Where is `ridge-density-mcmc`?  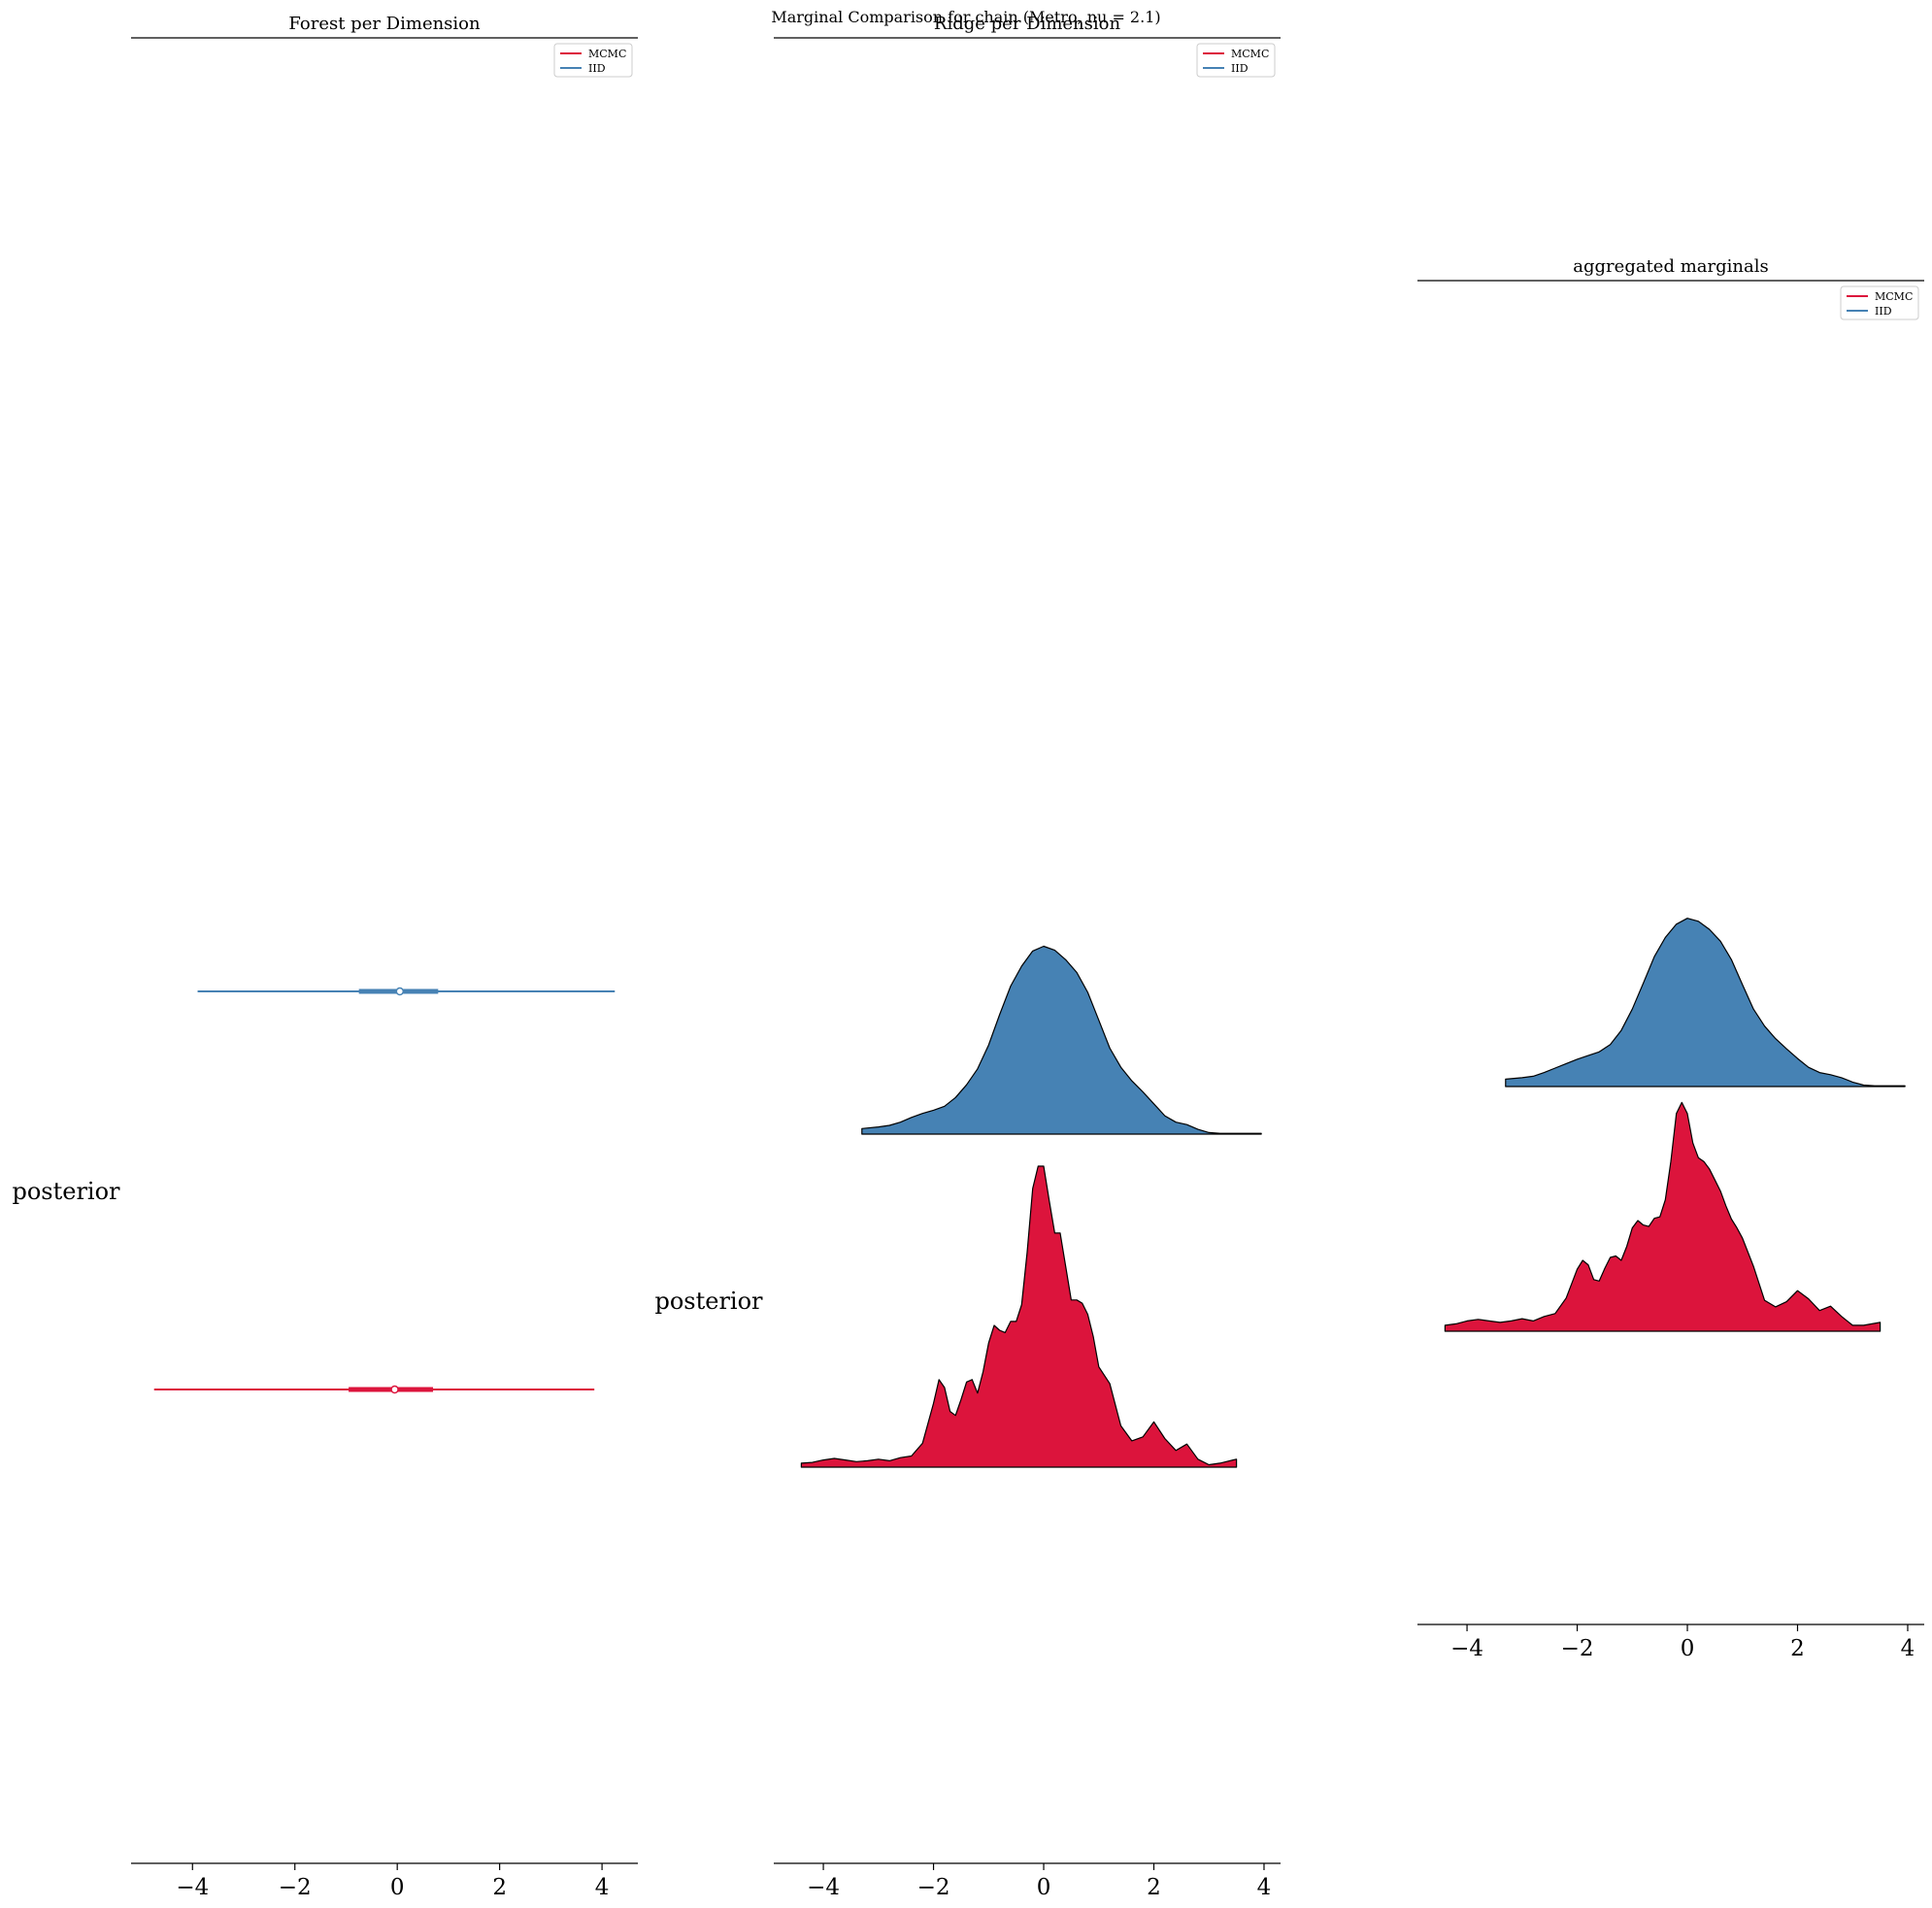 ridge-density-mcmc is located at coordinates (1019, 1316).